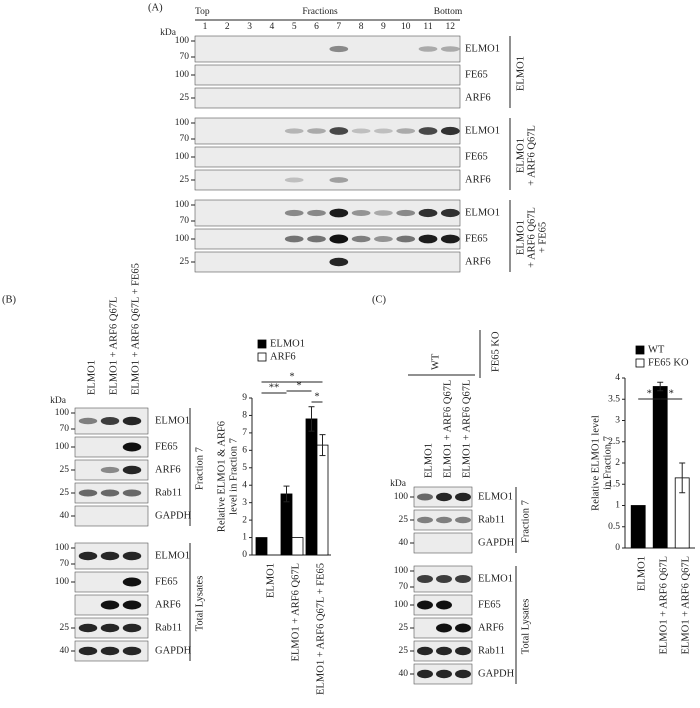  Describe the element at coordinates (361, 27) in the screenshot. I see `fraction-number: 8` at that location.